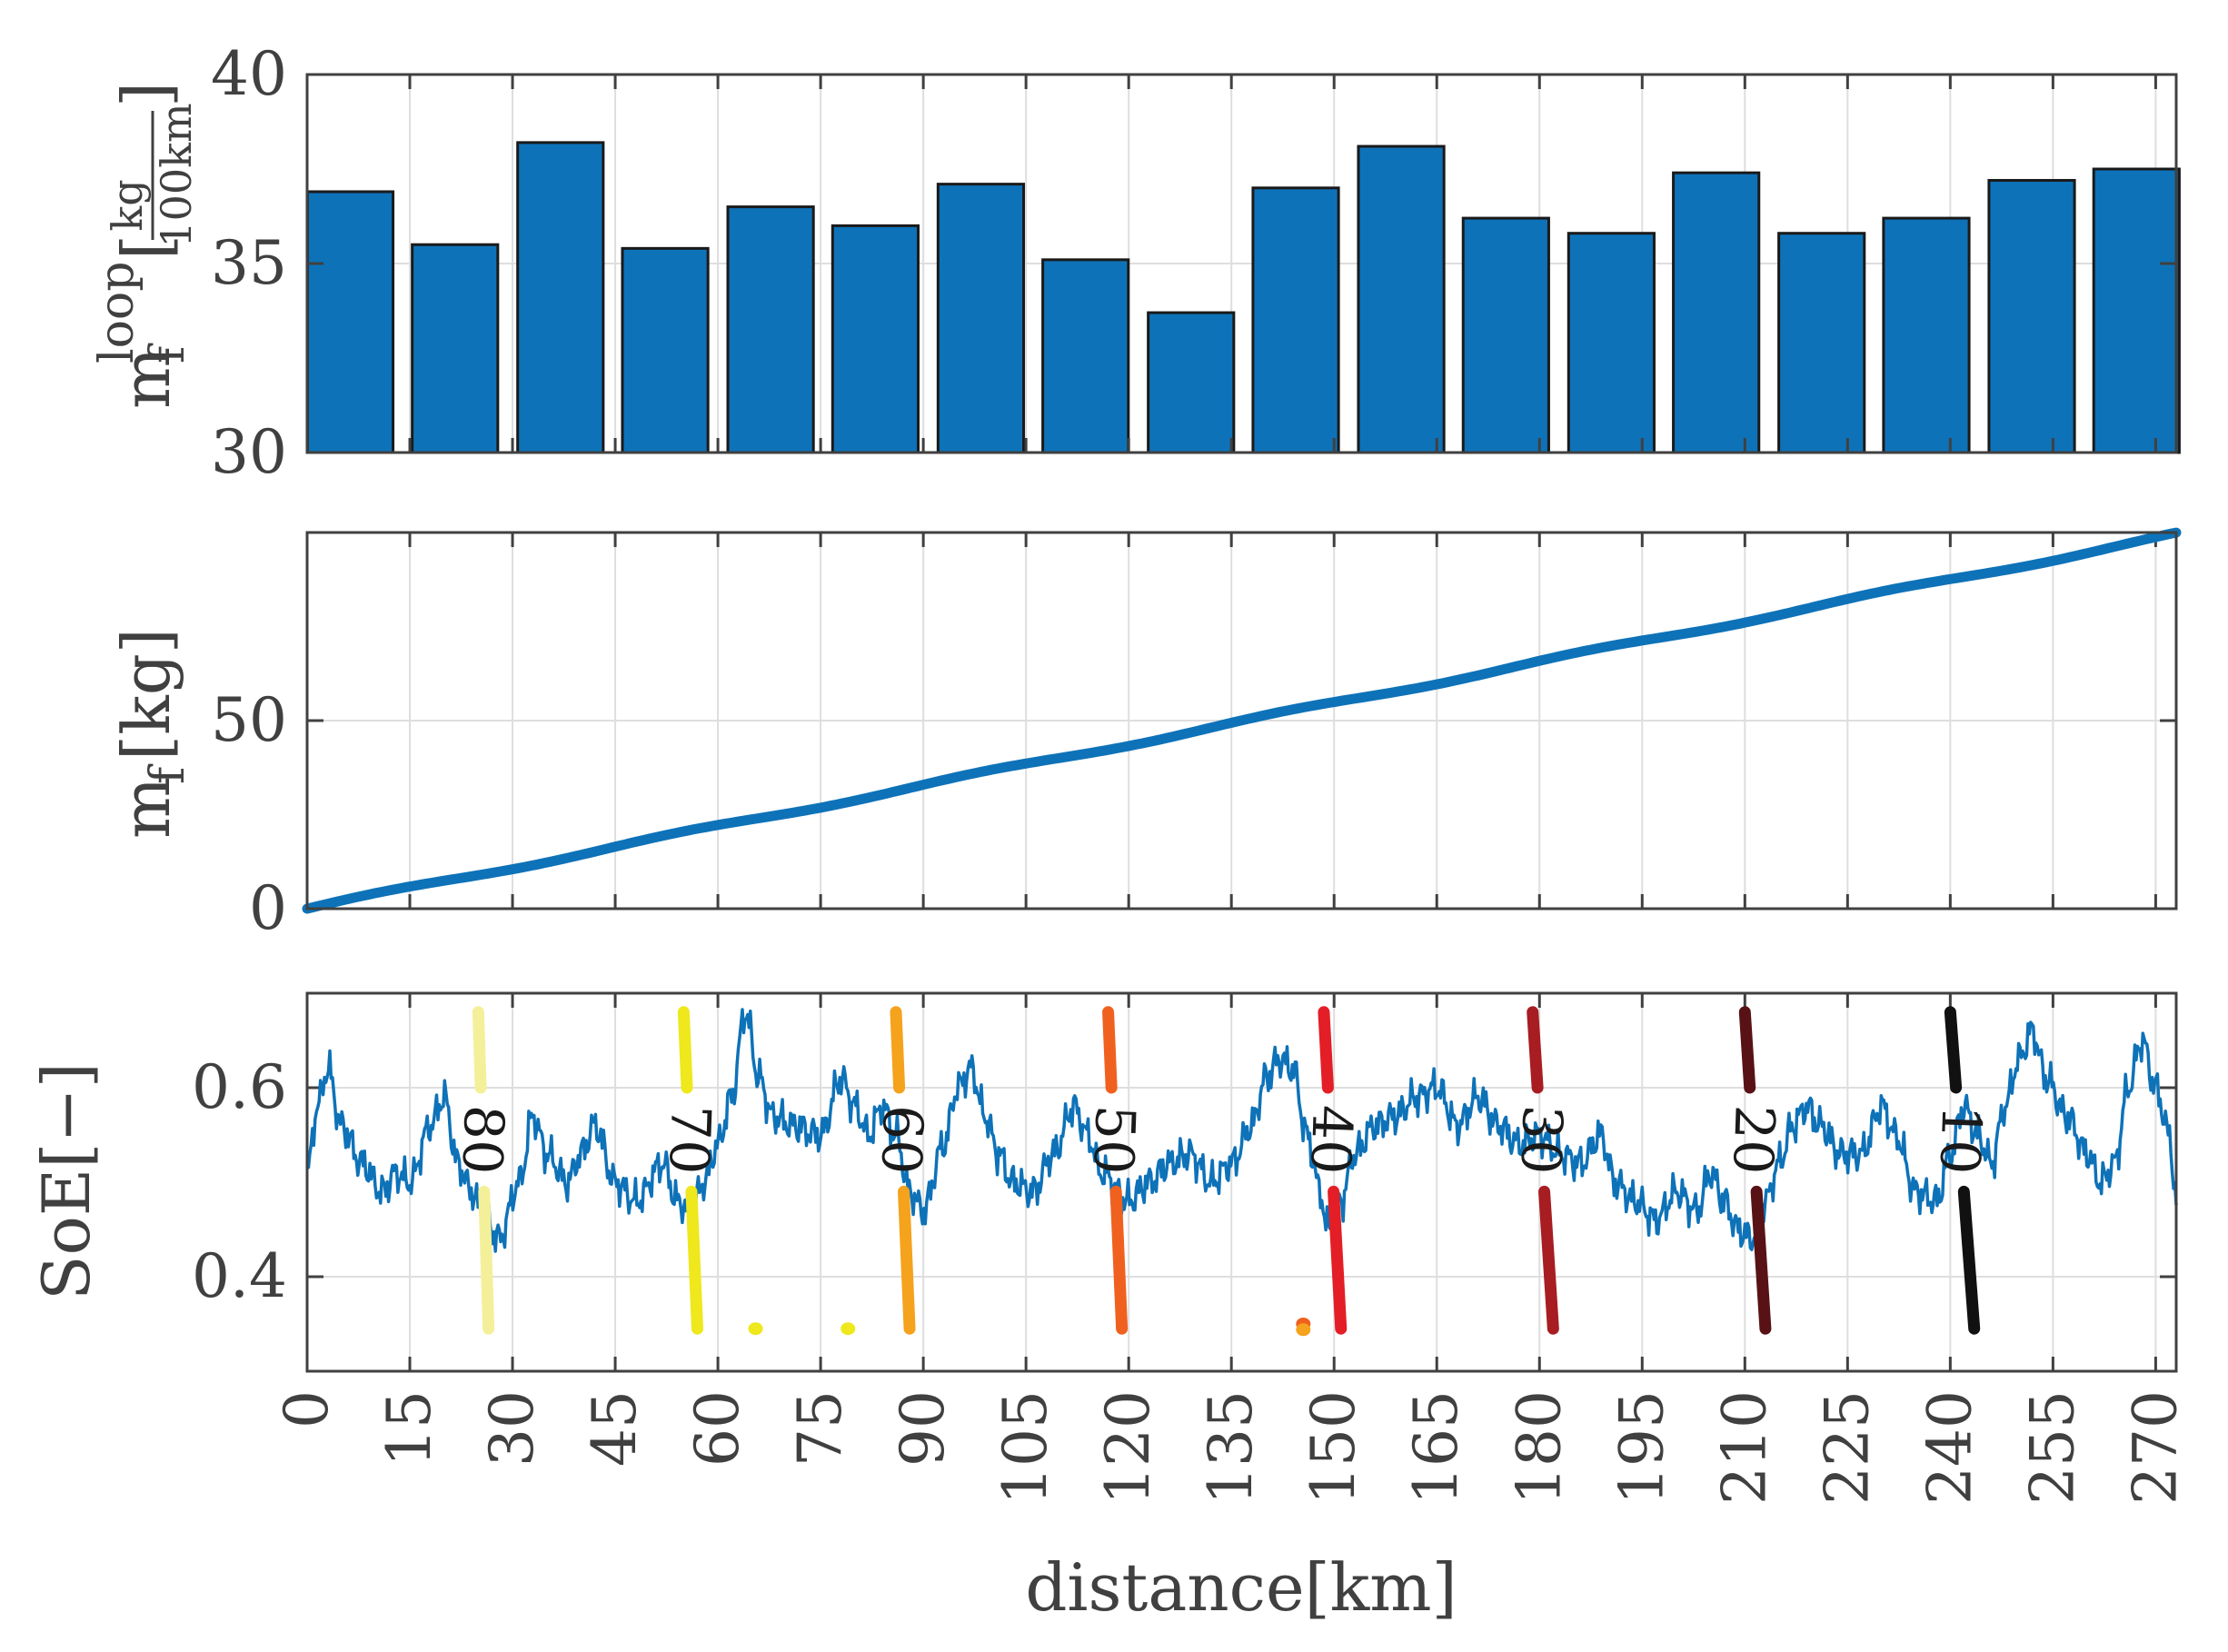 This screenshot has width=2228, height=1652. I want to click on mid-ylabel-sub: f, so click(168, 773).